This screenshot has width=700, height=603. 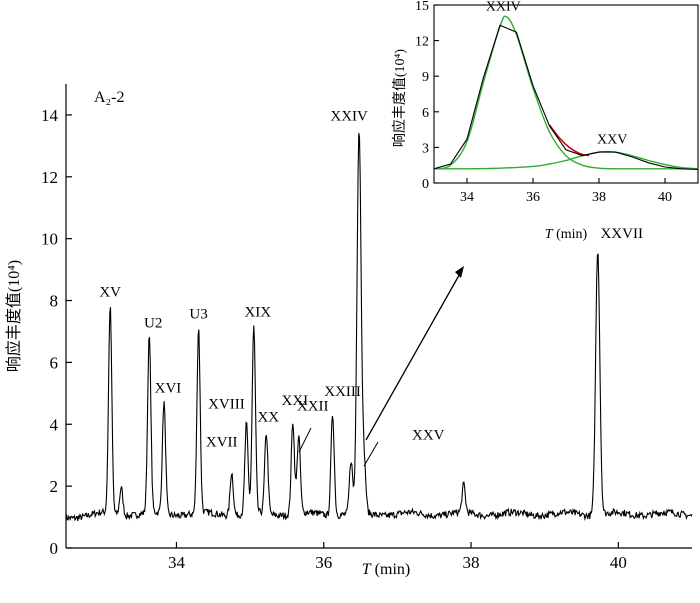 I want to click on inset-y-tick-label: 6, so click(x=425, y=113).